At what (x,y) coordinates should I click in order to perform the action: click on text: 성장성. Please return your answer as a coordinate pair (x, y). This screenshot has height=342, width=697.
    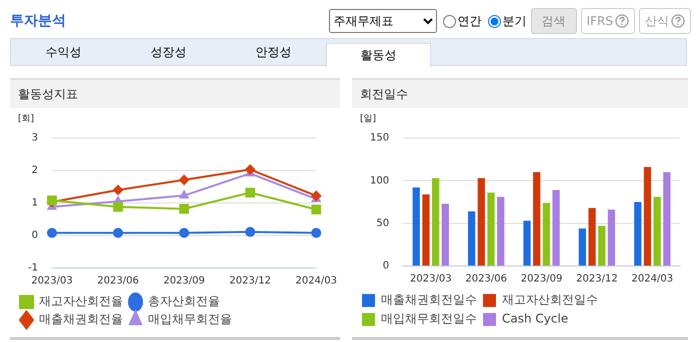
    Looking at the image, I should click on (169, 52).